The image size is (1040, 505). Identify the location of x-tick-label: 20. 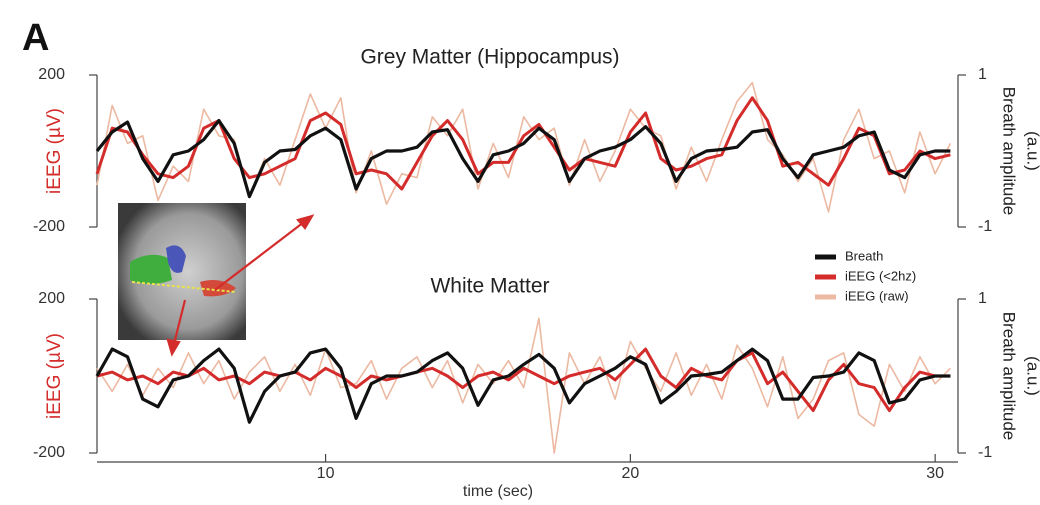
(630, 473).